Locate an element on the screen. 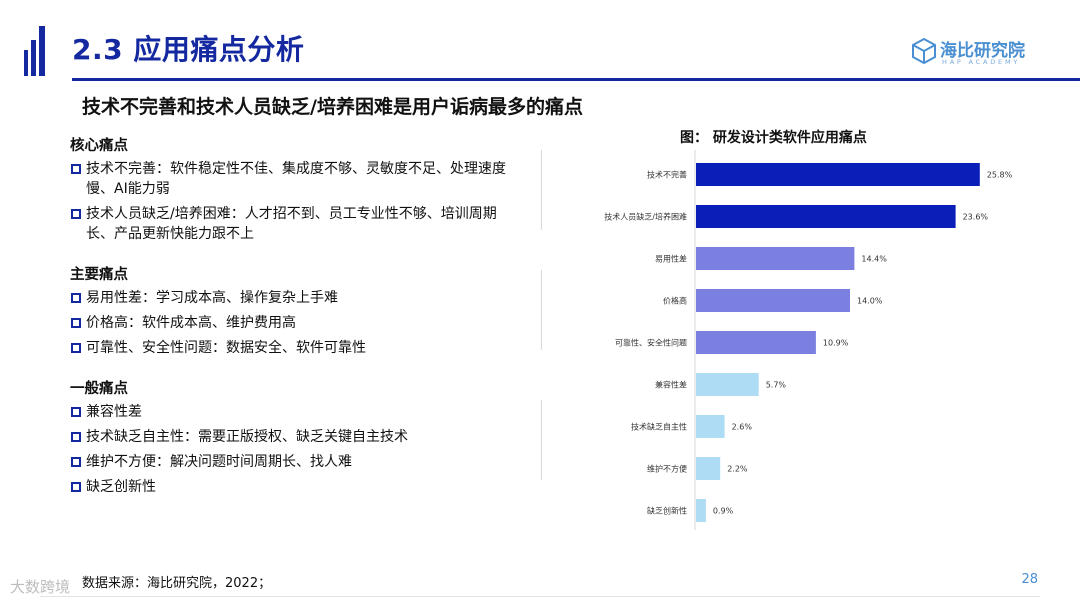 This screenshot has height=608, width=1080. logo: 海比研究院 HAP ACADEMY is located at coordinates (972, 53).